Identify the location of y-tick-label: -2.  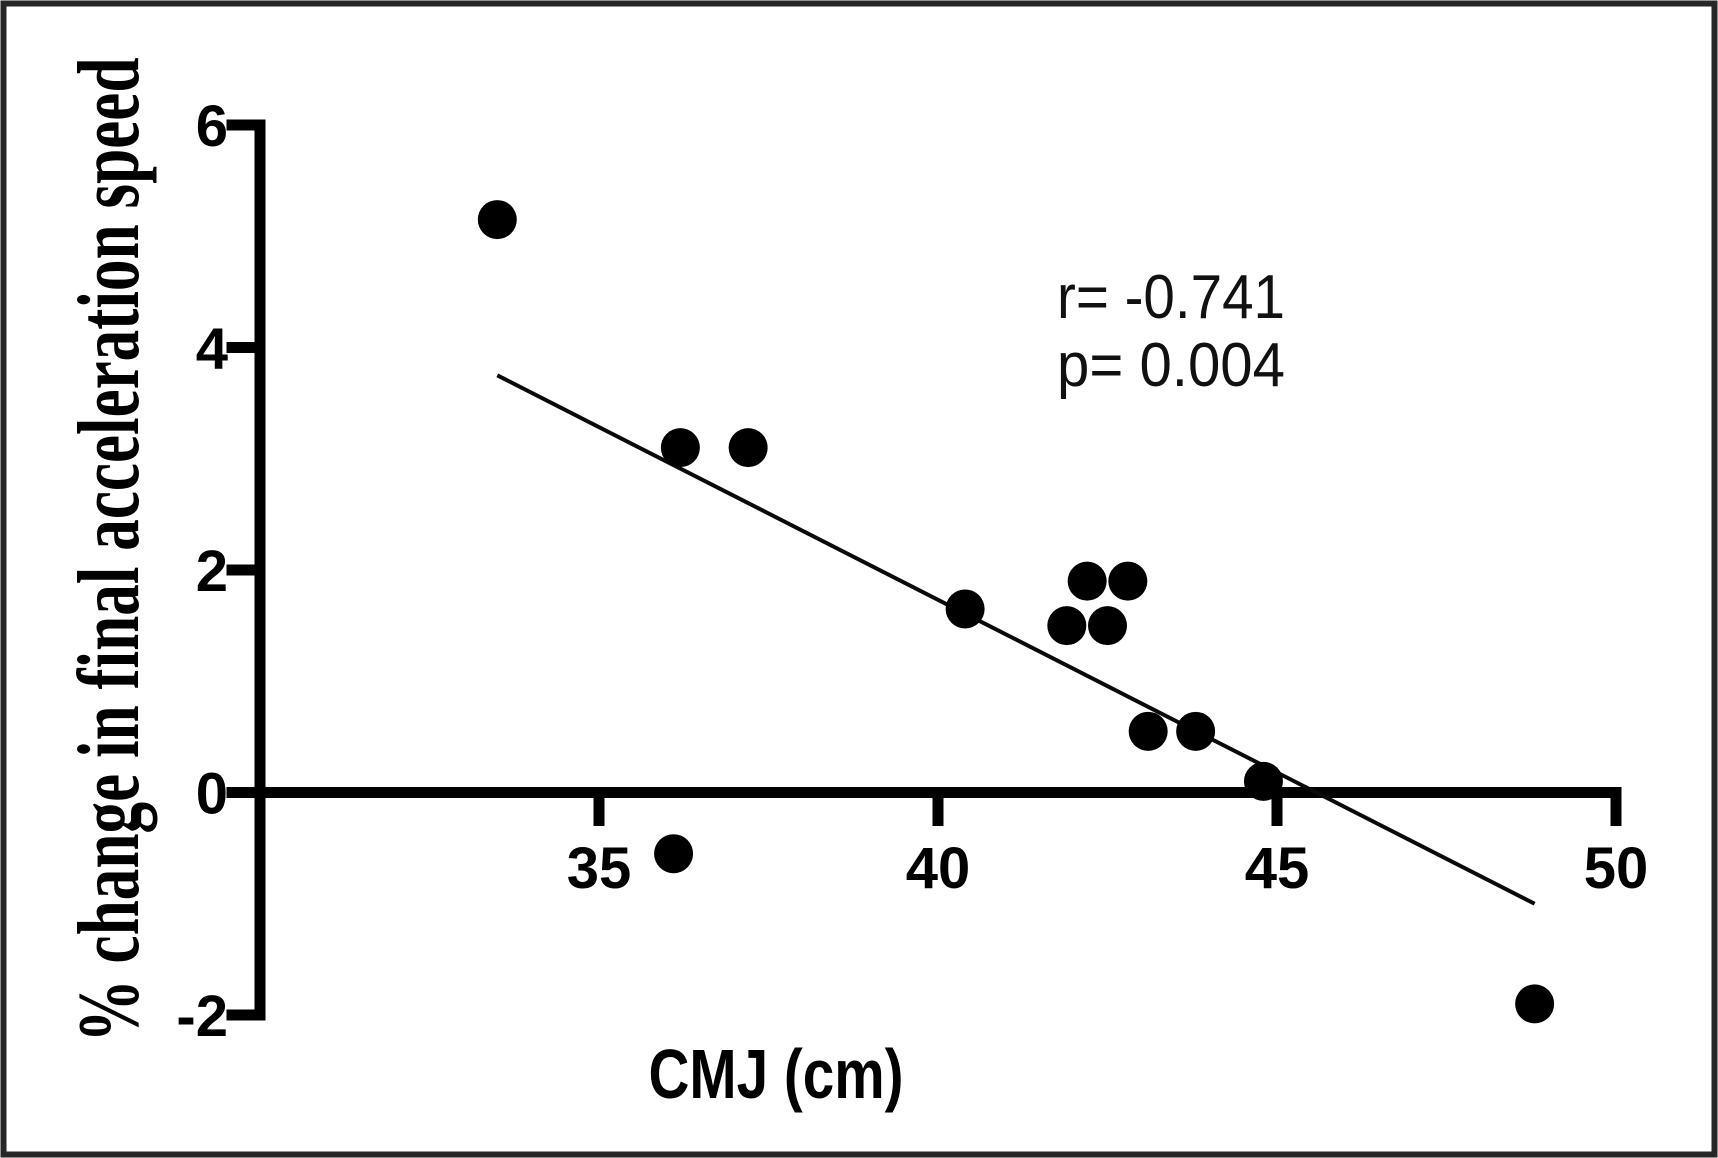
(202, 1016).